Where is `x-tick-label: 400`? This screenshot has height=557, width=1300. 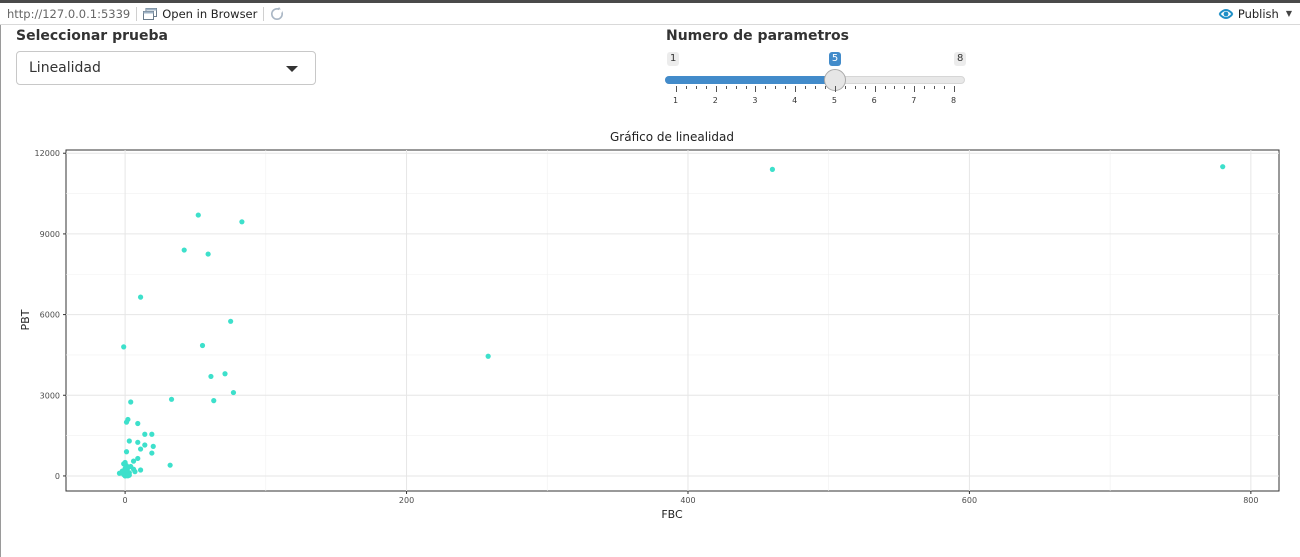
x-tick-label: 400 is located at coordinates (687, 500).